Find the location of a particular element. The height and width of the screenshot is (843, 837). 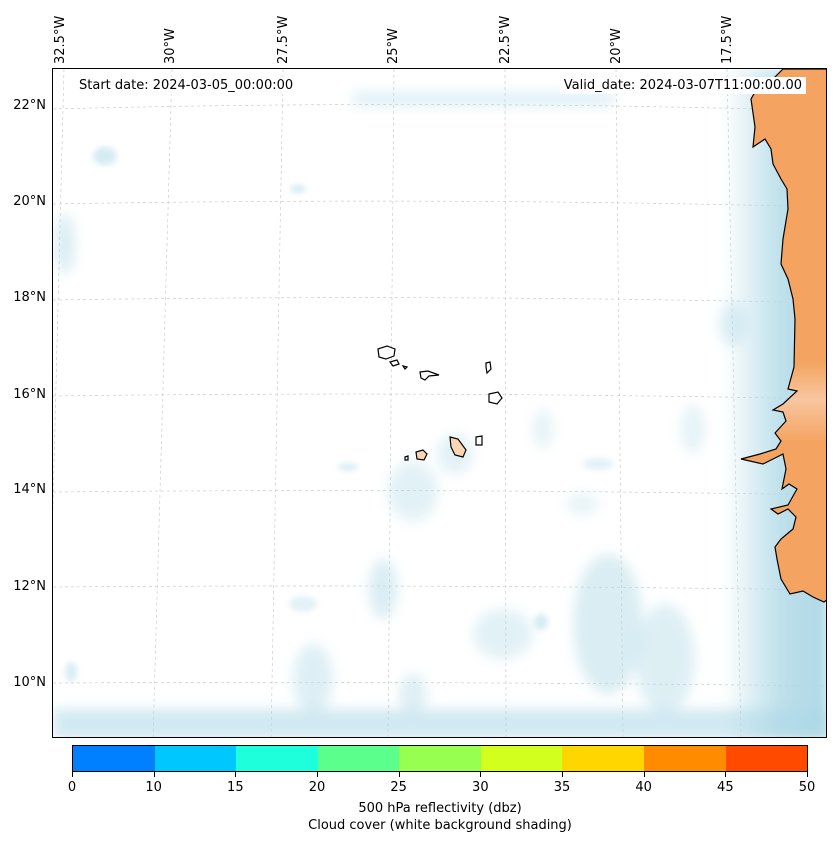

colorbar is located at coordinates (440, 758).